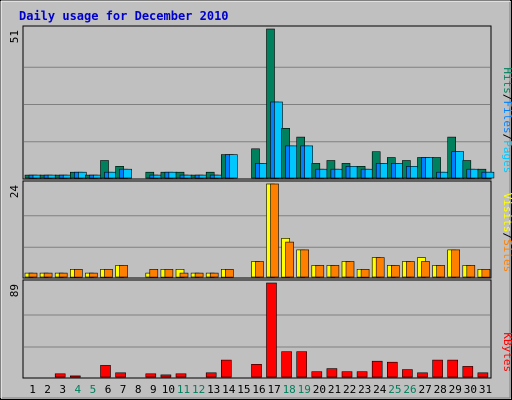 The image size is (512, 400). What do you see at coordinates (409, 389) in the screenshot?
I see `x-tick-label: 26` at bounding box center [409, 389].